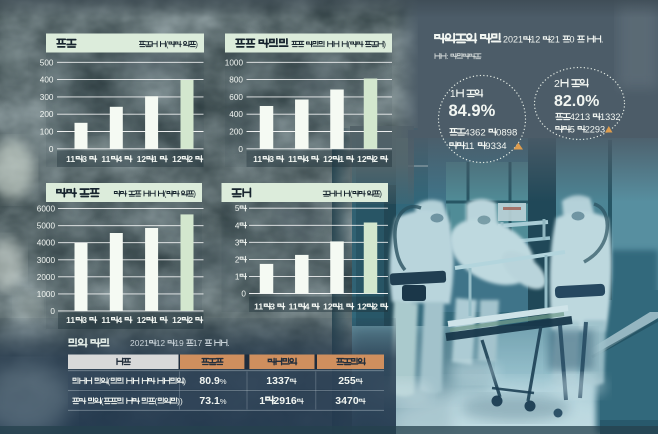 The image size is (658, 434). What do you see at coordinates (496, 146) in the screenshot?
I see `svg-text: 9334` at bounding box center [496, 146].